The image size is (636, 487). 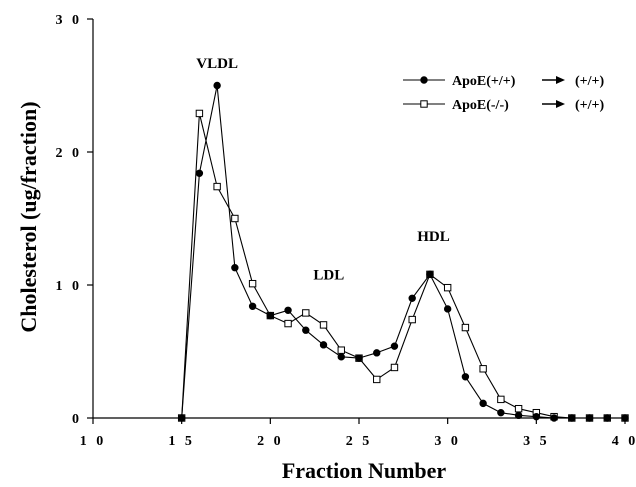 I want to click on annotation-vldl-label: VLDL, so click(x=217, y=64).